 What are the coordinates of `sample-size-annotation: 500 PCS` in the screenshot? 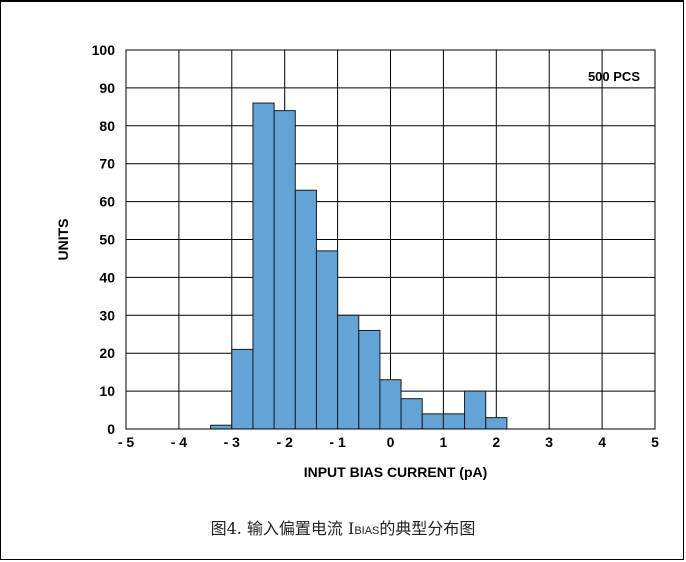 It's located at (614, 76).